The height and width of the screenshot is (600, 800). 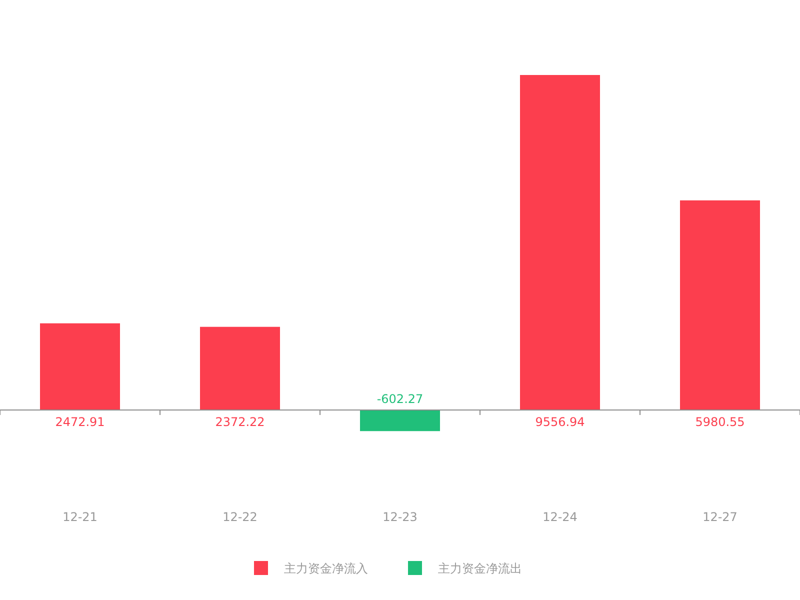 I want to click on data-label: 5980.55, so click(x=720, y=422).